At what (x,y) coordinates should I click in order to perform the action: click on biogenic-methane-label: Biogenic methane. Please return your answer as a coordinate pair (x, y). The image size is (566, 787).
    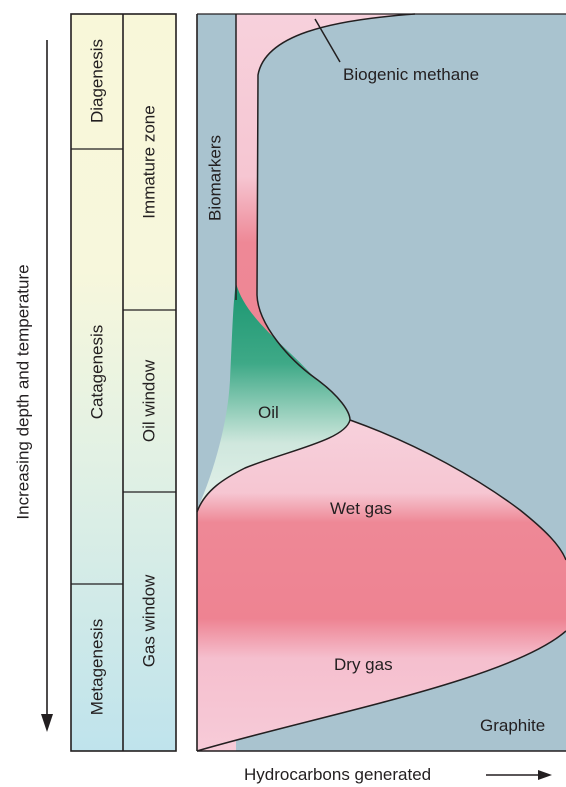
    Looking at the image, I should click on (411, 74).